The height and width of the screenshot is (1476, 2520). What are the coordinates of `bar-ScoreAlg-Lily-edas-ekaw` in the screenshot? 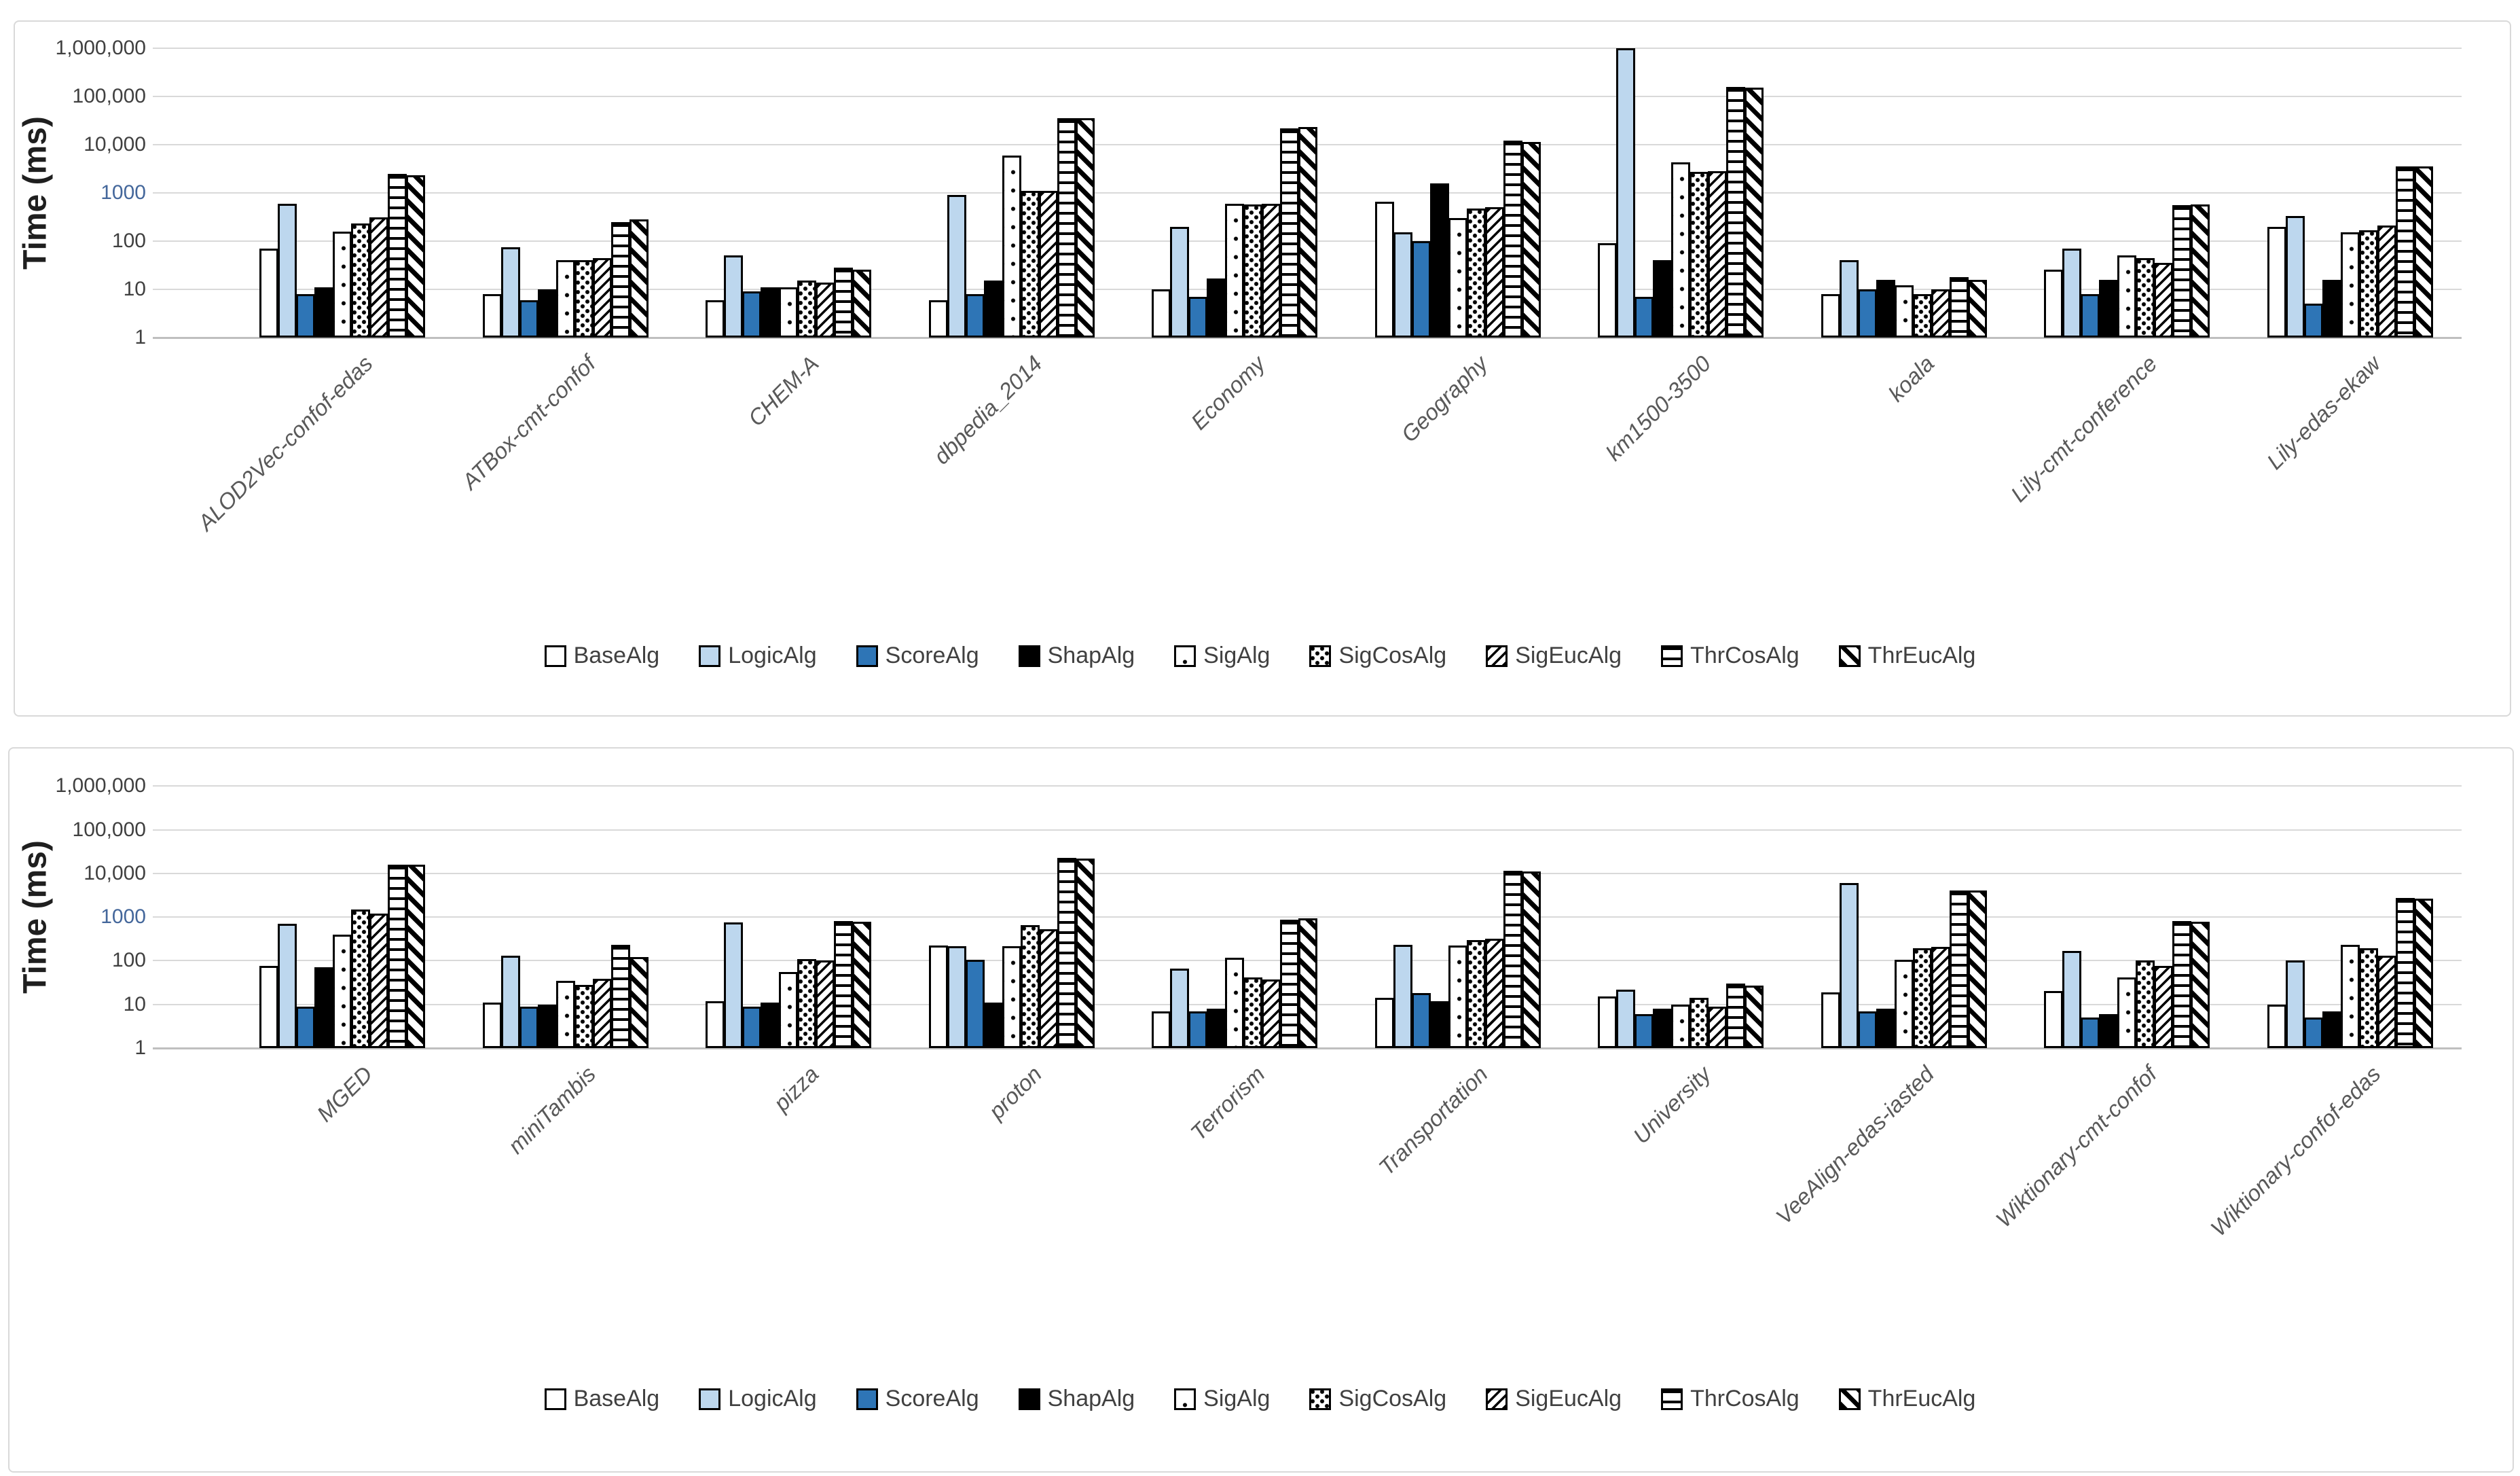 It's located at (2313, 321).